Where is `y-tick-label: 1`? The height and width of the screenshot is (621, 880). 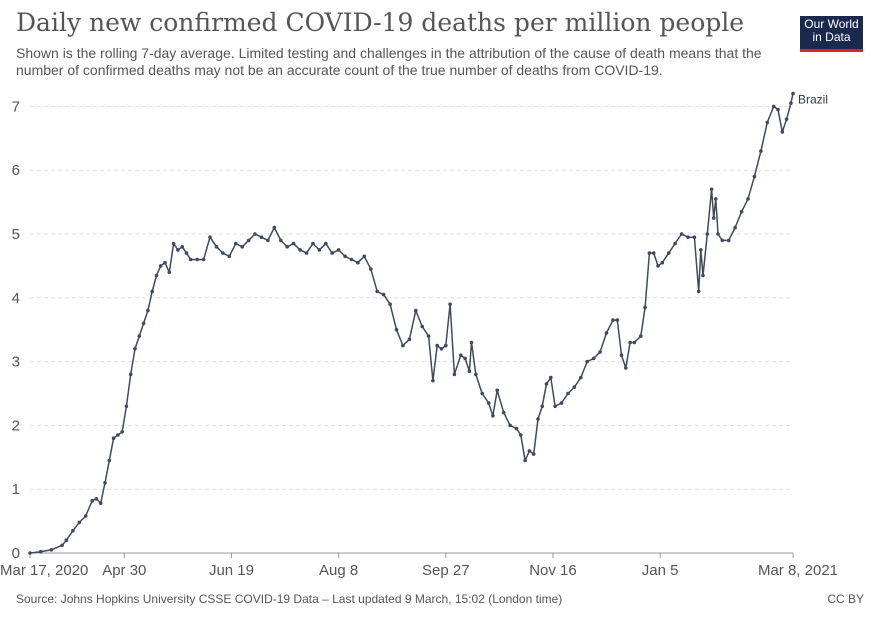 y-tick-label: 1 is located at coordinates (16, 489).